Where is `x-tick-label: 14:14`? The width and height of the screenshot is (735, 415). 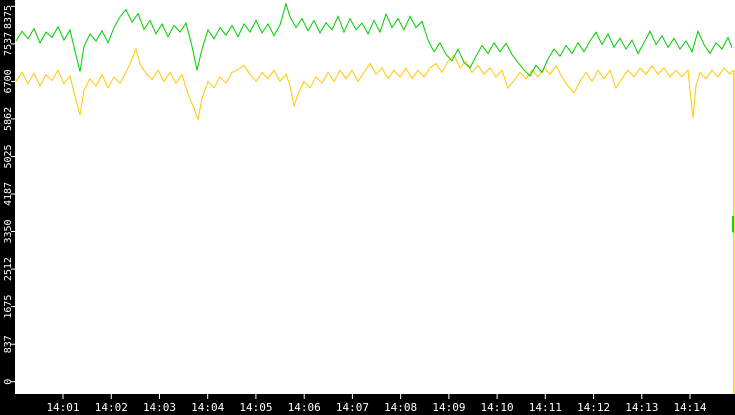 x-tick-label: 14:14 is located at coordinates (689, 407).